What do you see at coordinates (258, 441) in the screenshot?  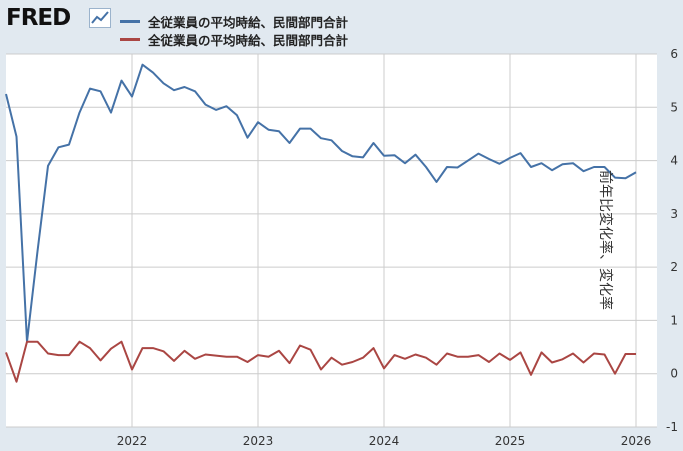 I see `x-tick-label: 2023` at bounding box center [258, 441].